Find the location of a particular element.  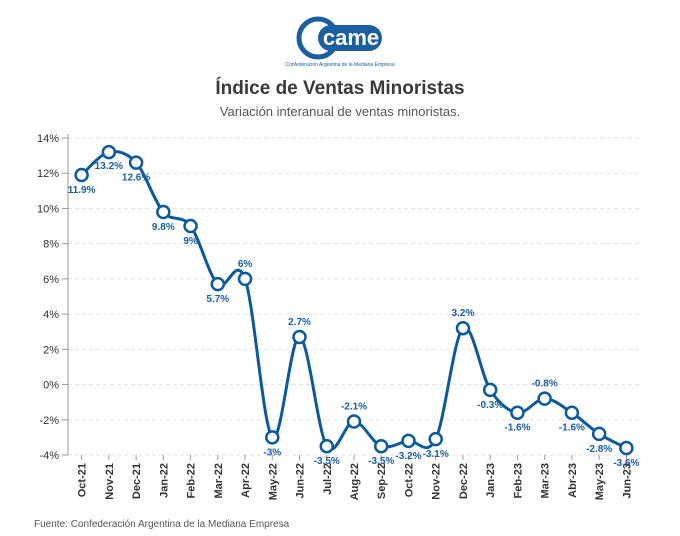

data-label: -3.6% is located at coordinates (626, 463).